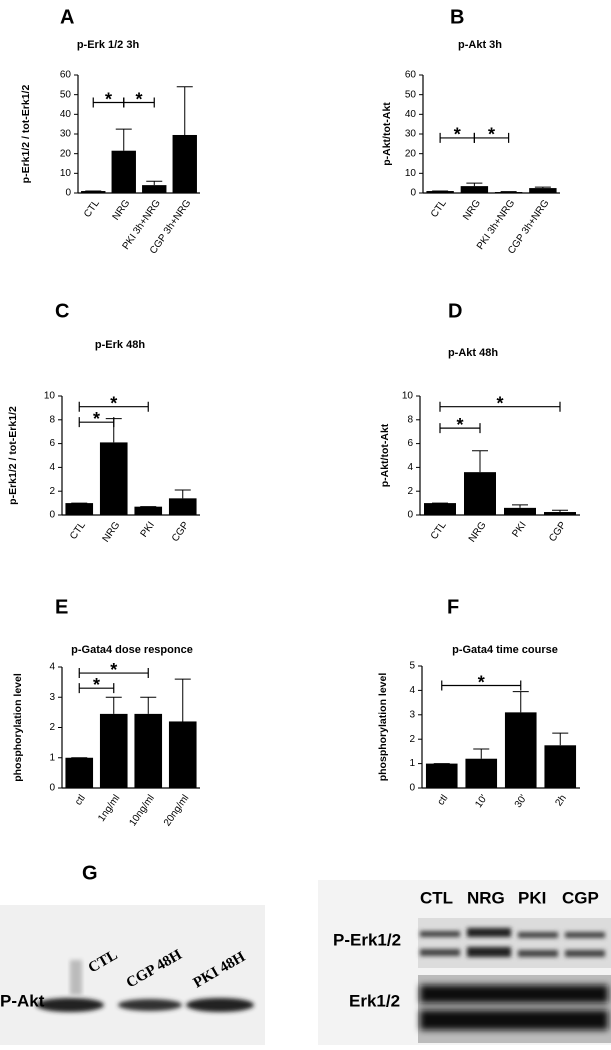  Describe the element at coordinates (558, 532) in the screenshot. I see `x-tick-label: CGP` at that location.